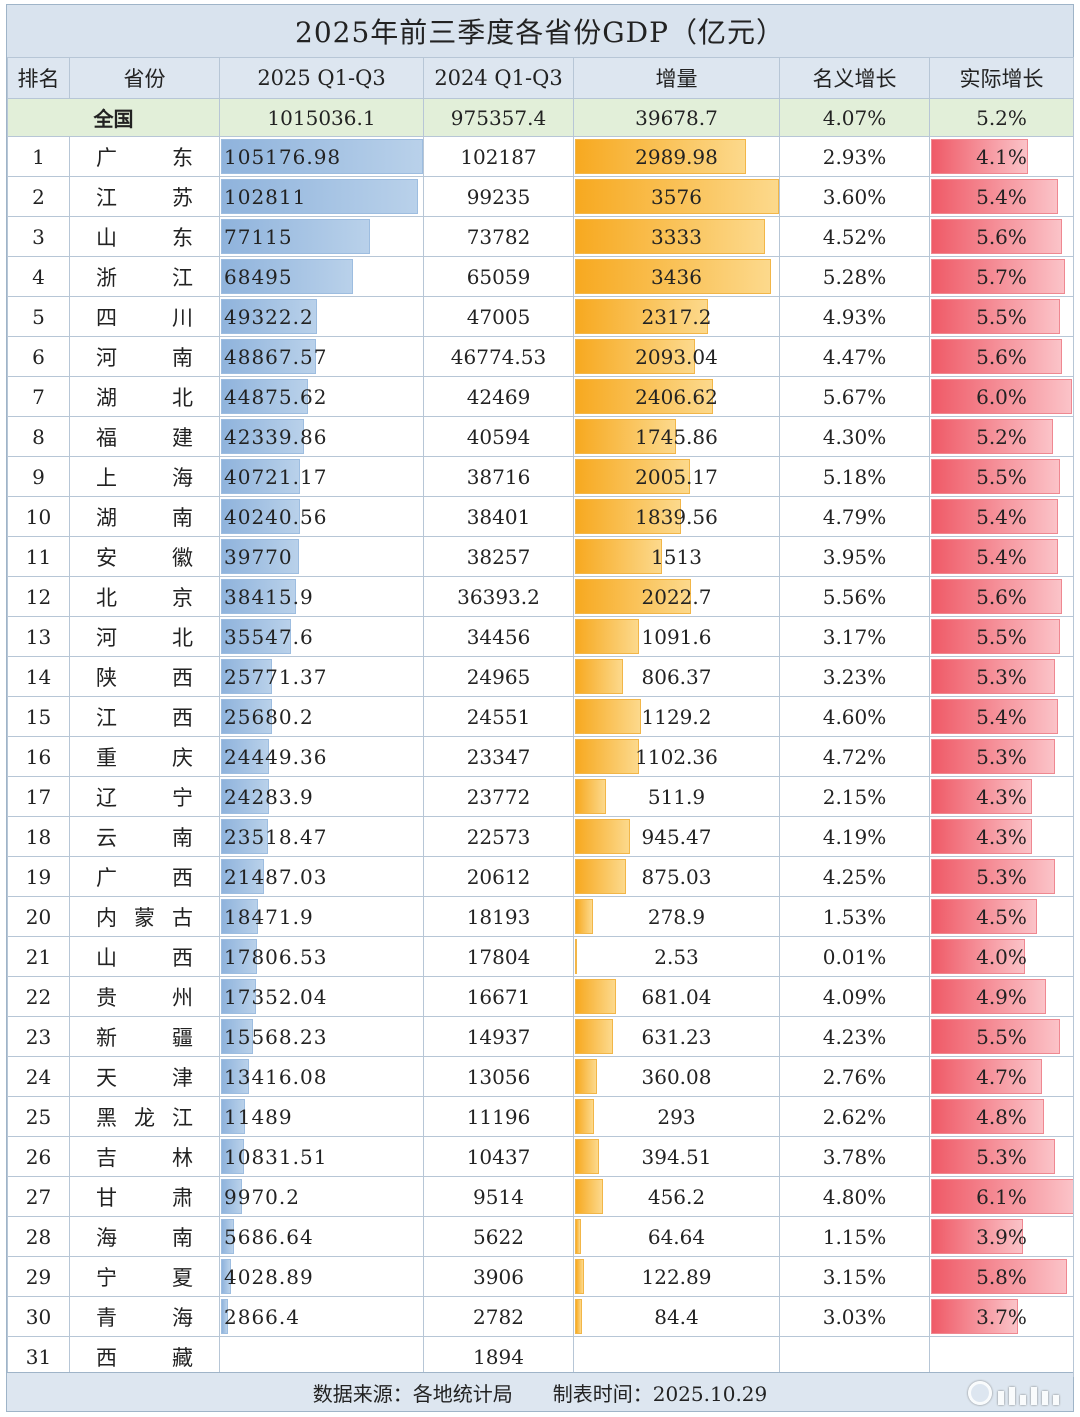 The height and width of the screenshot is (1417, 1080). Describe the element at coordinates (498, 156) in the screenshot. I see `gdp-2024-cell: 102187` at that location.